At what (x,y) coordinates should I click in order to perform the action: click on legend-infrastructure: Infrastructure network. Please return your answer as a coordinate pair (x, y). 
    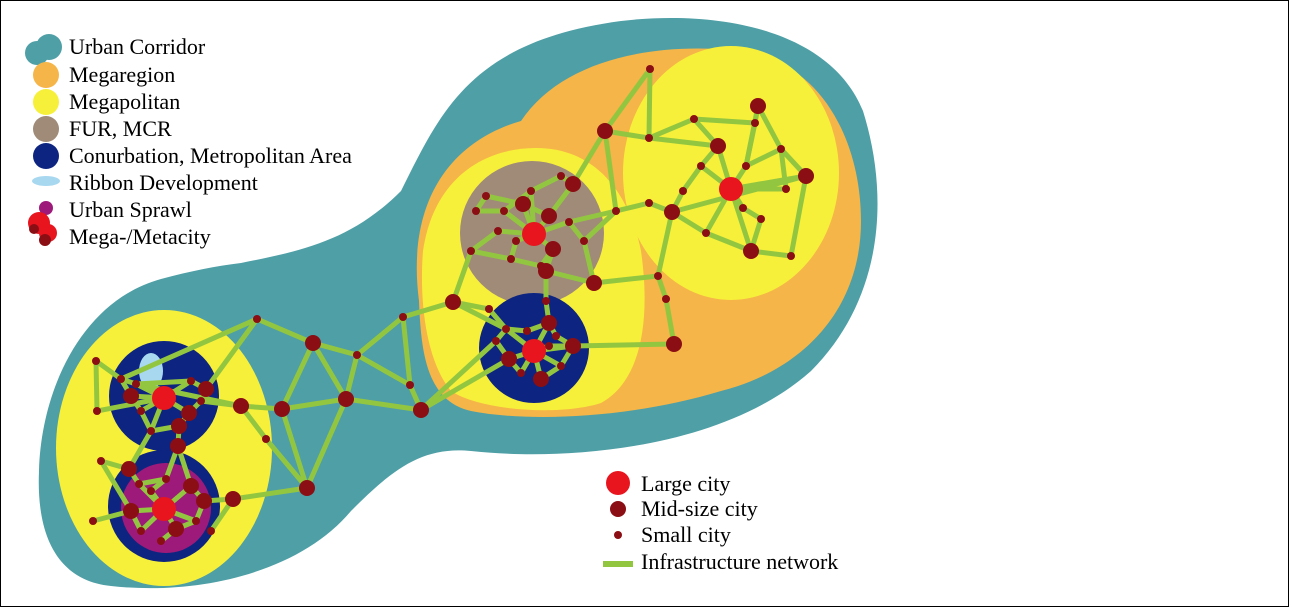
    Looking at the image, I should click on (720, 561).